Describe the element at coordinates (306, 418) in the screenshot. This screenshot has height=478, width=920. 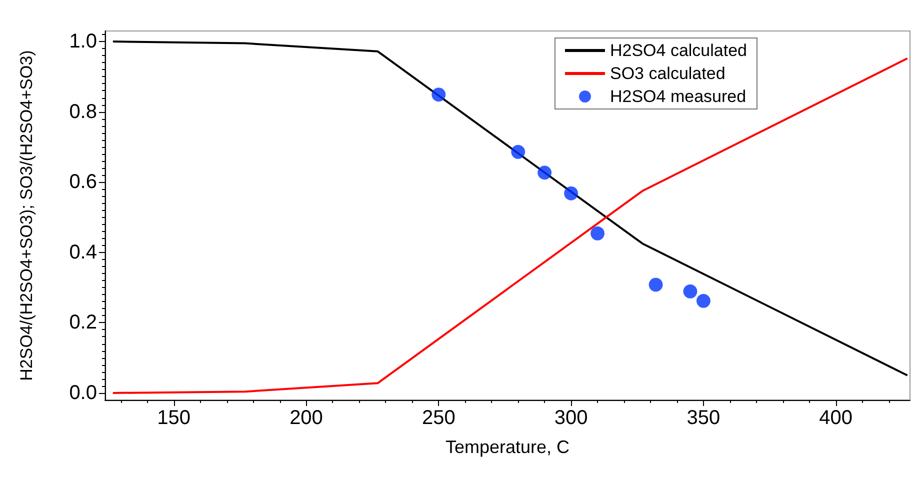
I see `x-tick-label: 200` at that location.